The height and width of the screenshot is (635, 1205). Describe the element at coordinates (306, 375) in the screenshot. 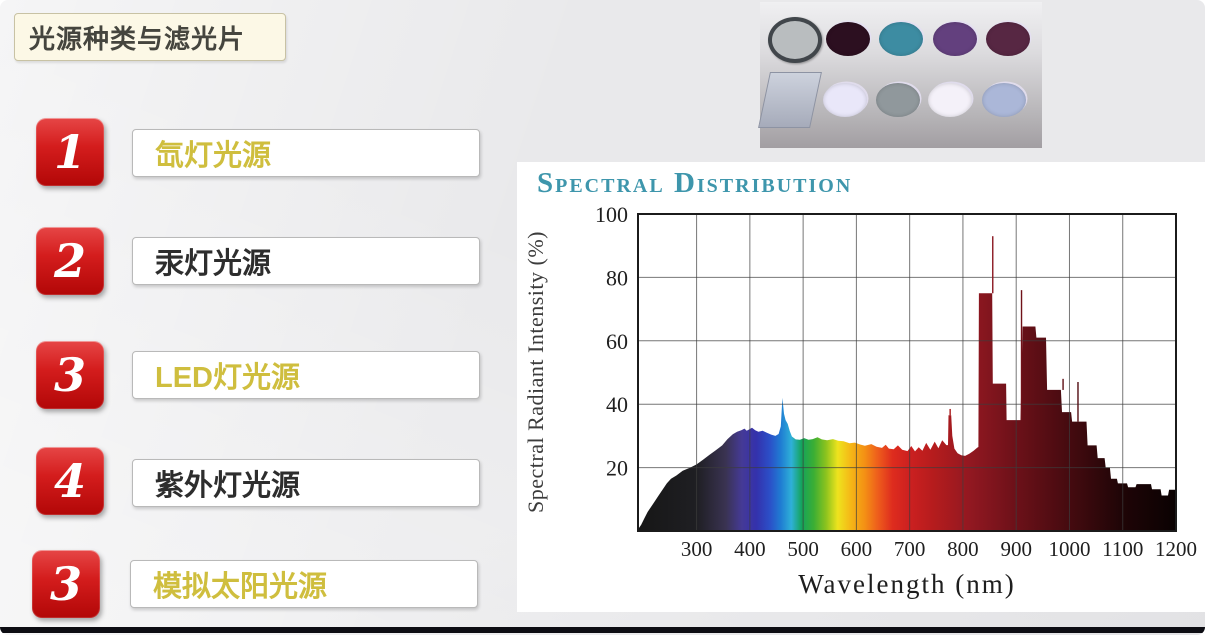

I see `item-label-box-3: LED灯光源` at that location.